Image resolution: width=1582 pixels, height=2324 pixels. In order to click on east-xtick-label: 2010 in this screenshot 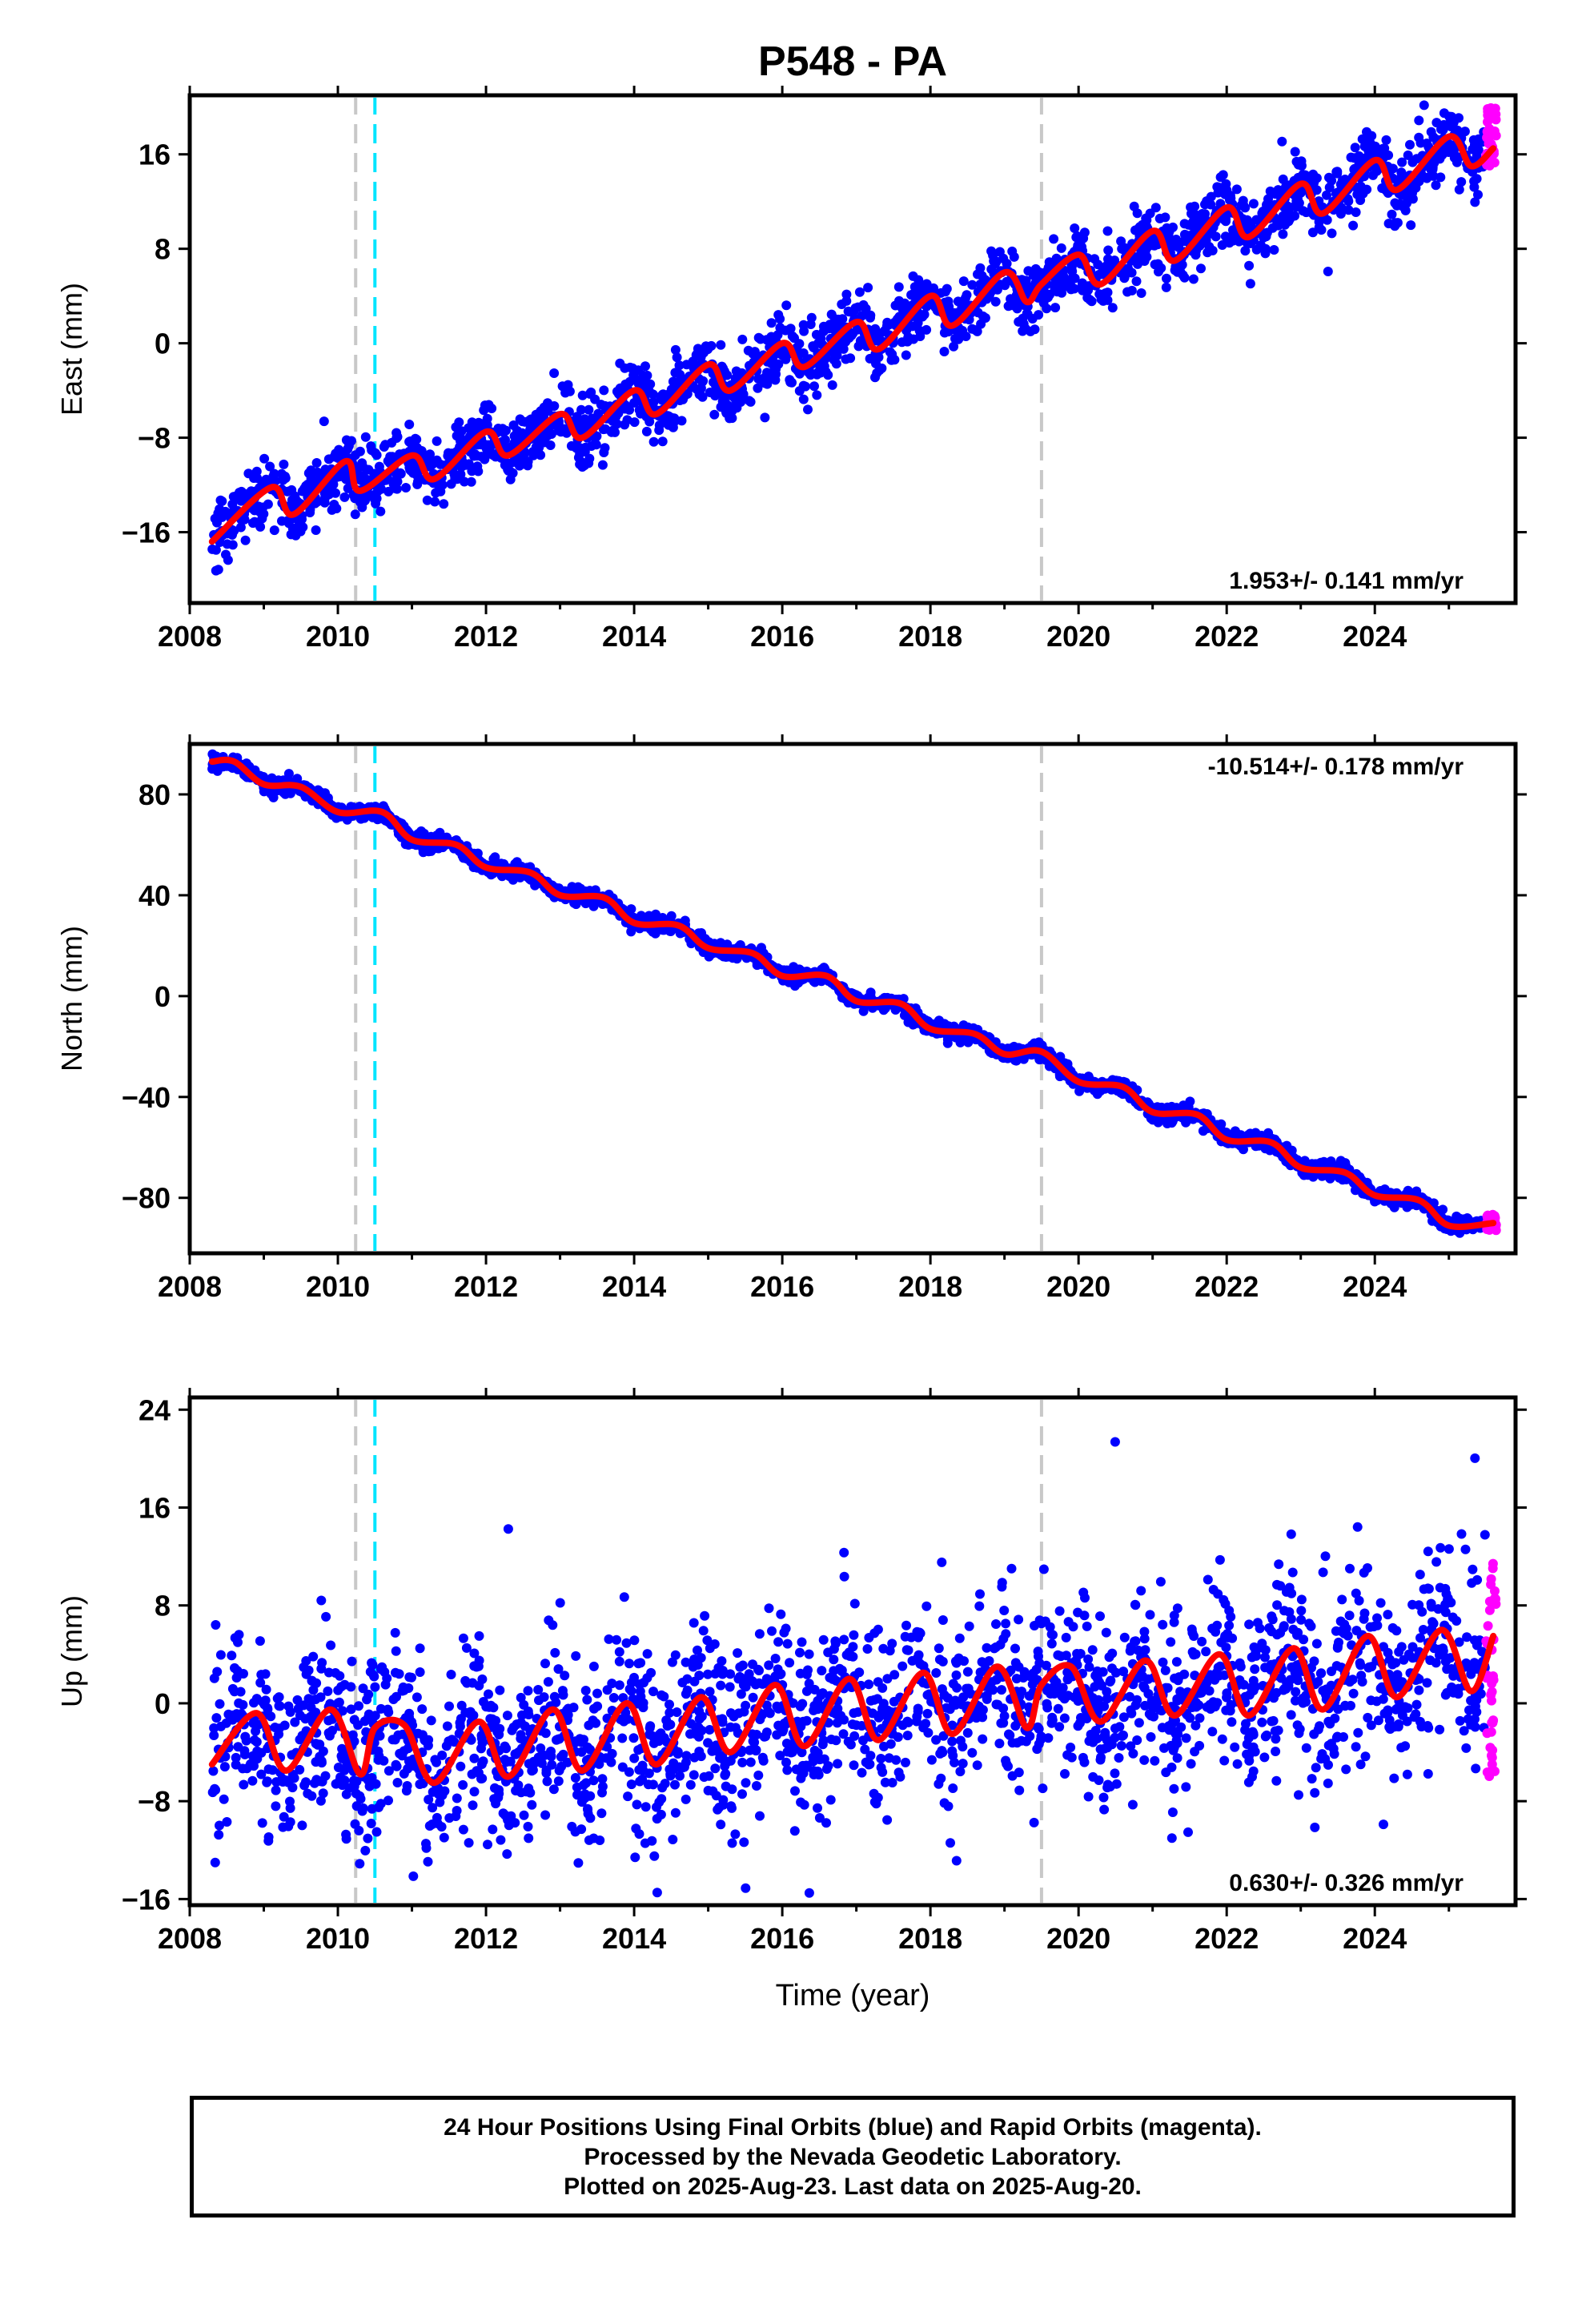, I will do `click(338, 636)`.